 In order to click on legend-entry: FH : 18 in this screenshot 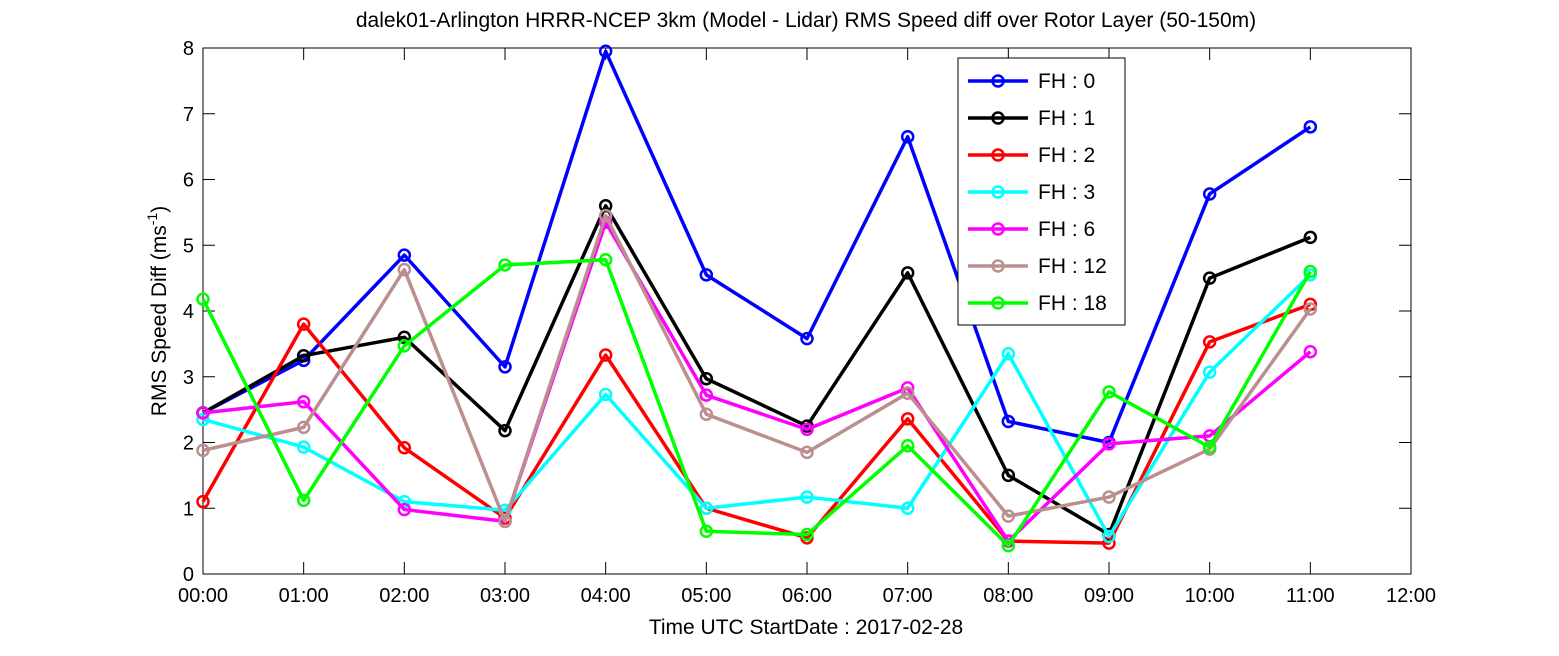, I will do `click(1037, 303)`.